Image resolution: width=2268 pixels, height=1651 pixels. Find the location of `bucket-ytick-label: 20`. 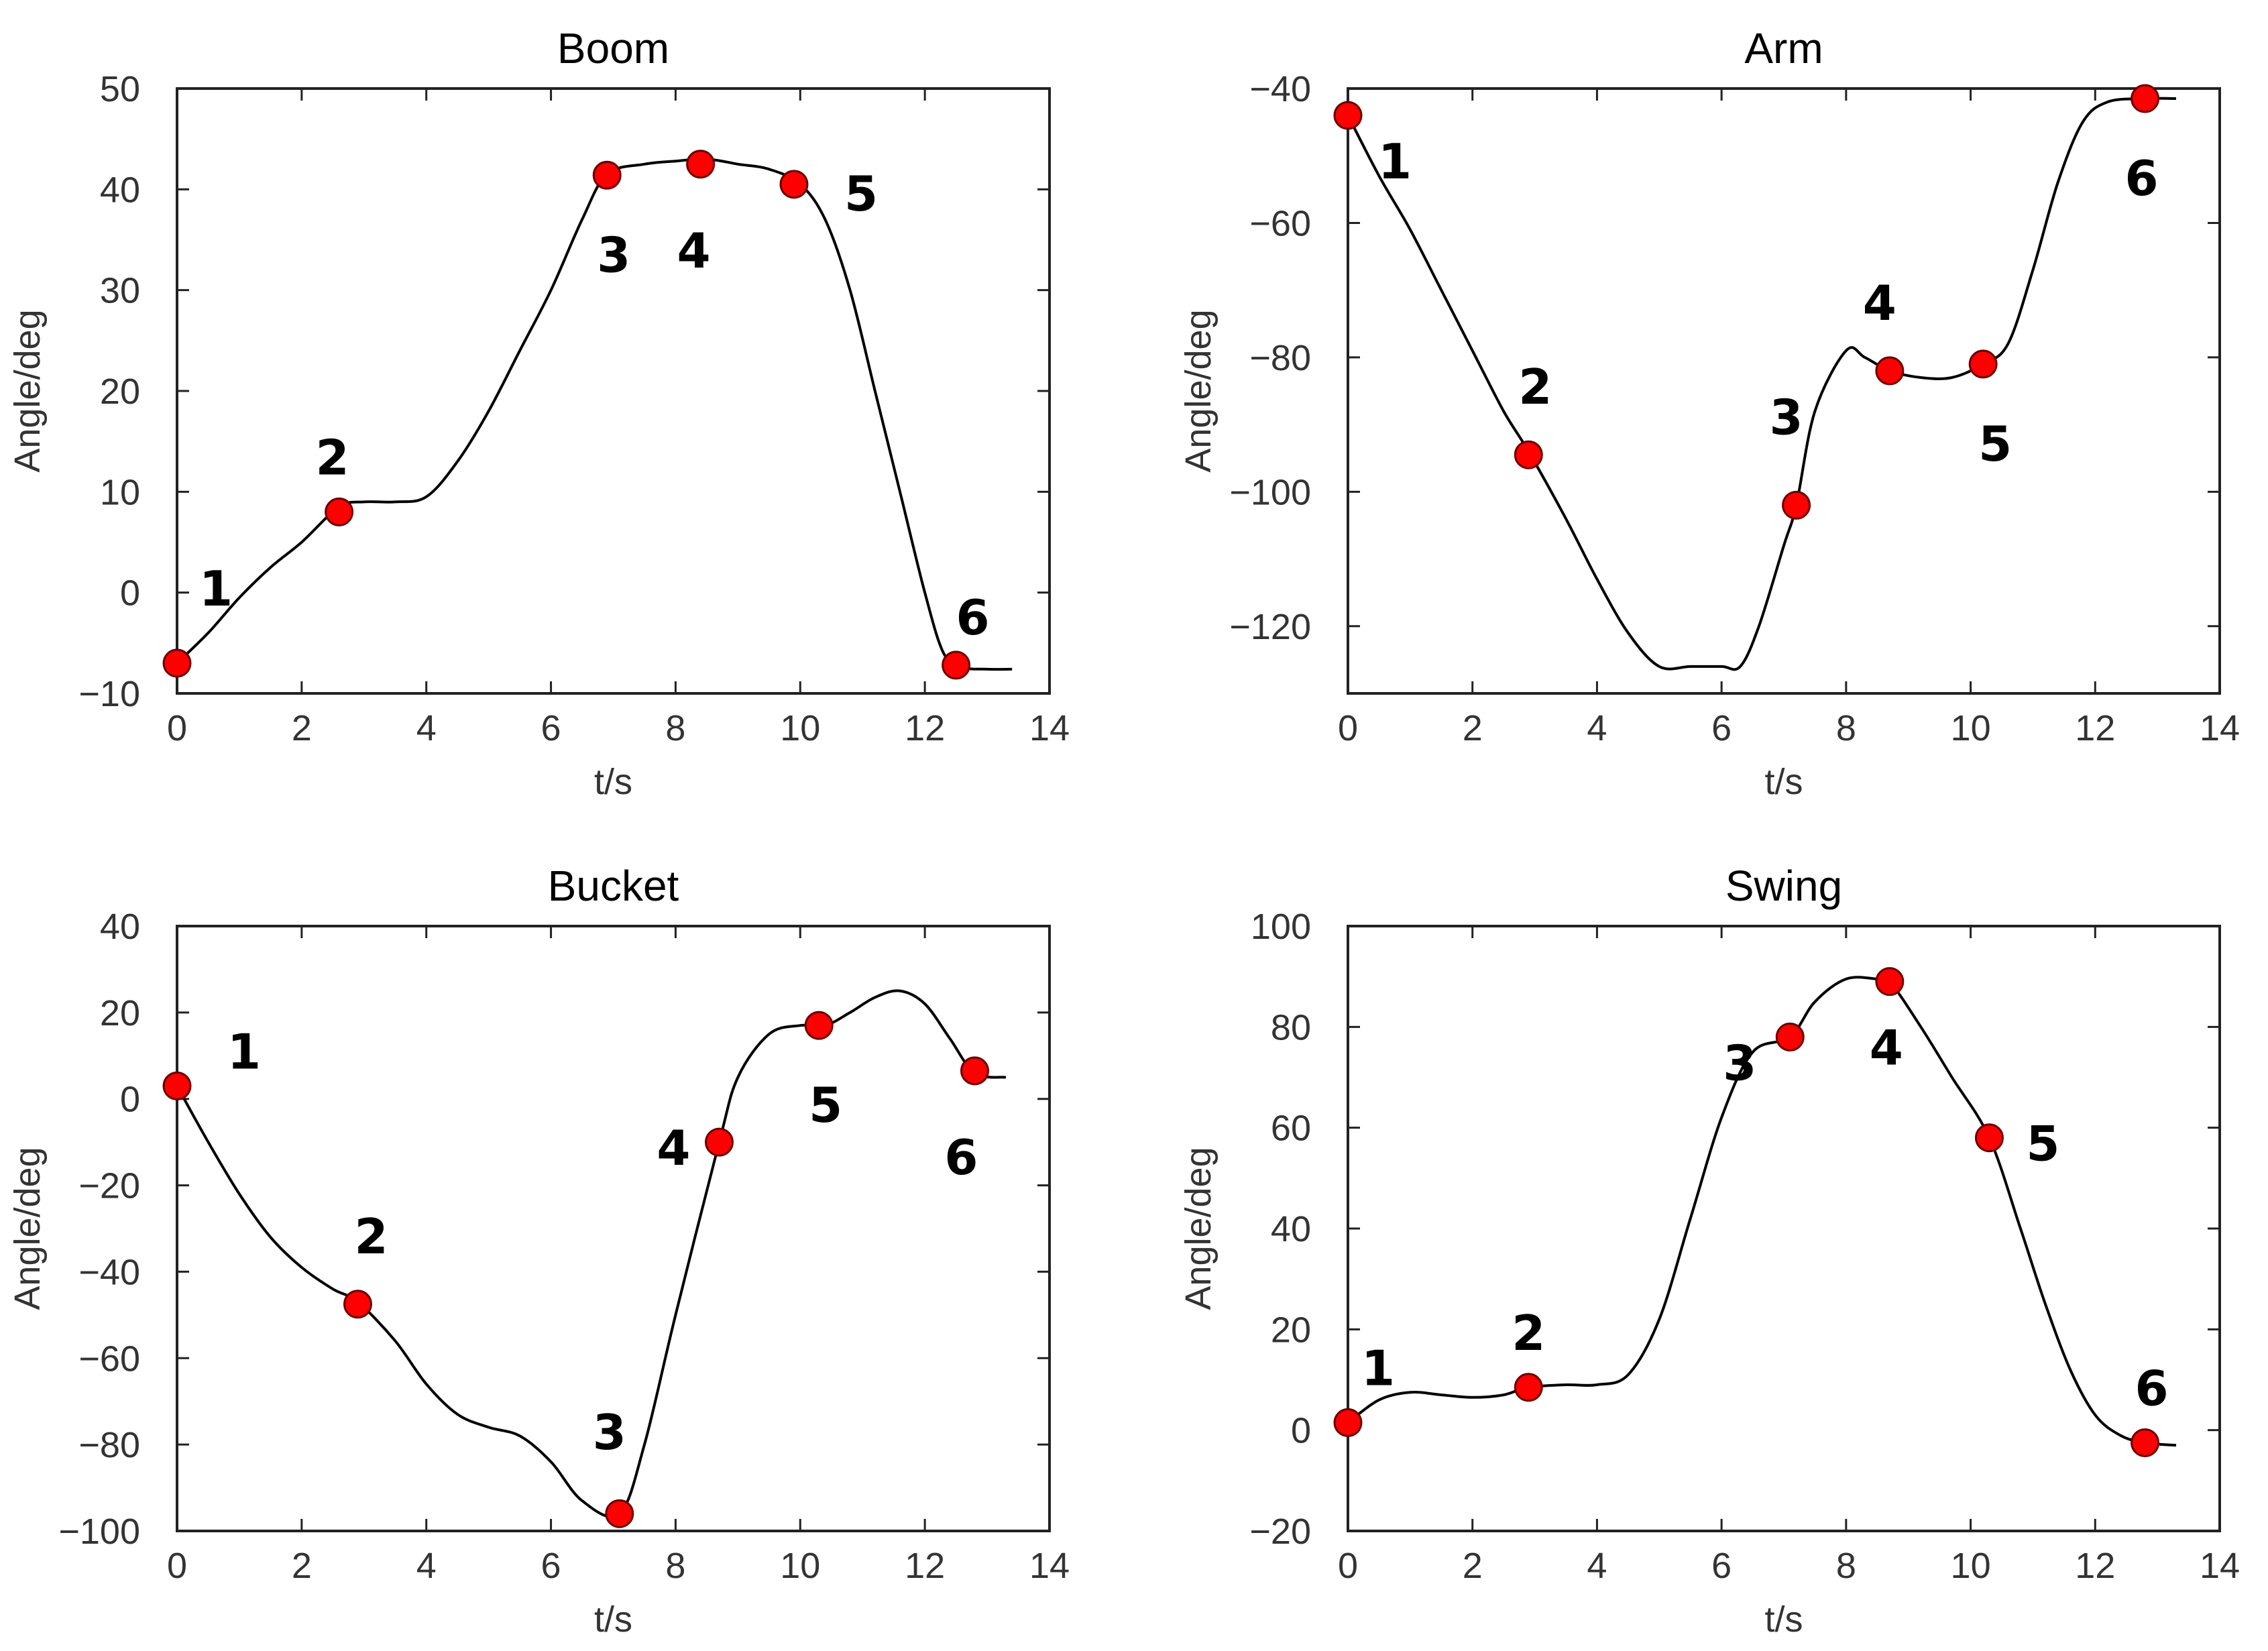

bucket-ytick-label: 20 is located at coordinates (120, 1013).